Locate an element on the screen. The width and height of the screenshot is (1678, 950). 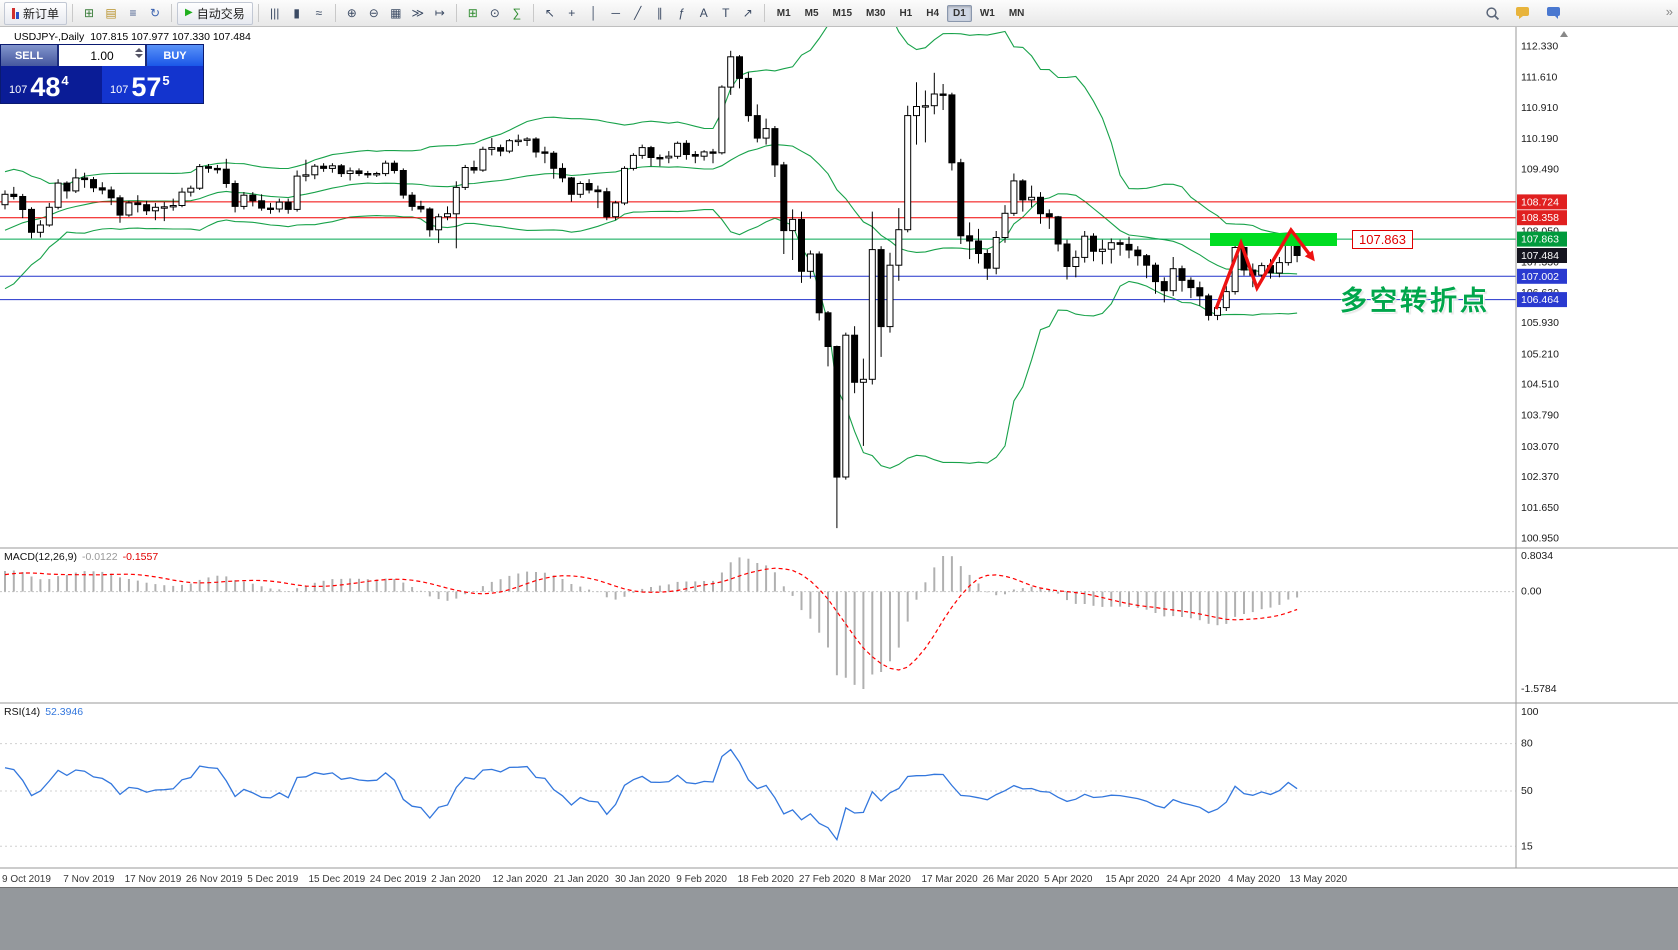
svg-text: 17 Nov 2019 is located at coordinates (153, 879).